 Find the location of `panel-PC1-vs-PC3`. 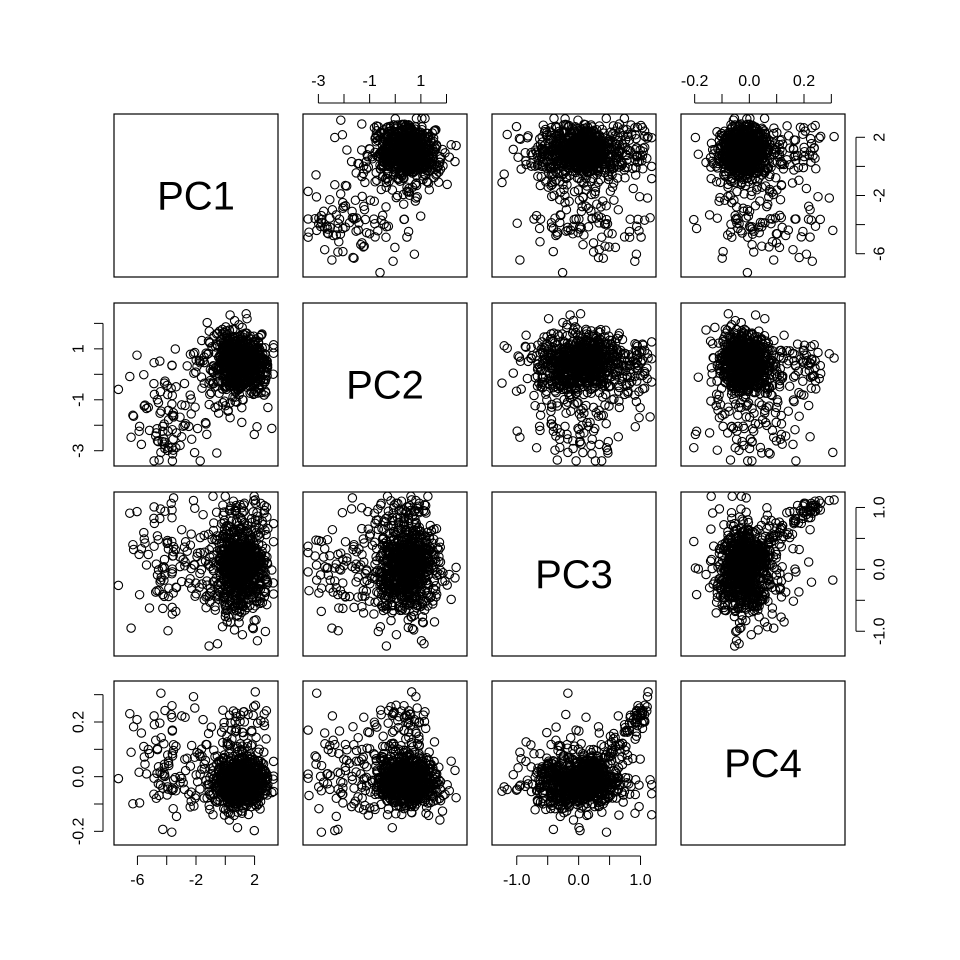

panel-PC1-vs-PC3 is located at coordinates (574, 195).